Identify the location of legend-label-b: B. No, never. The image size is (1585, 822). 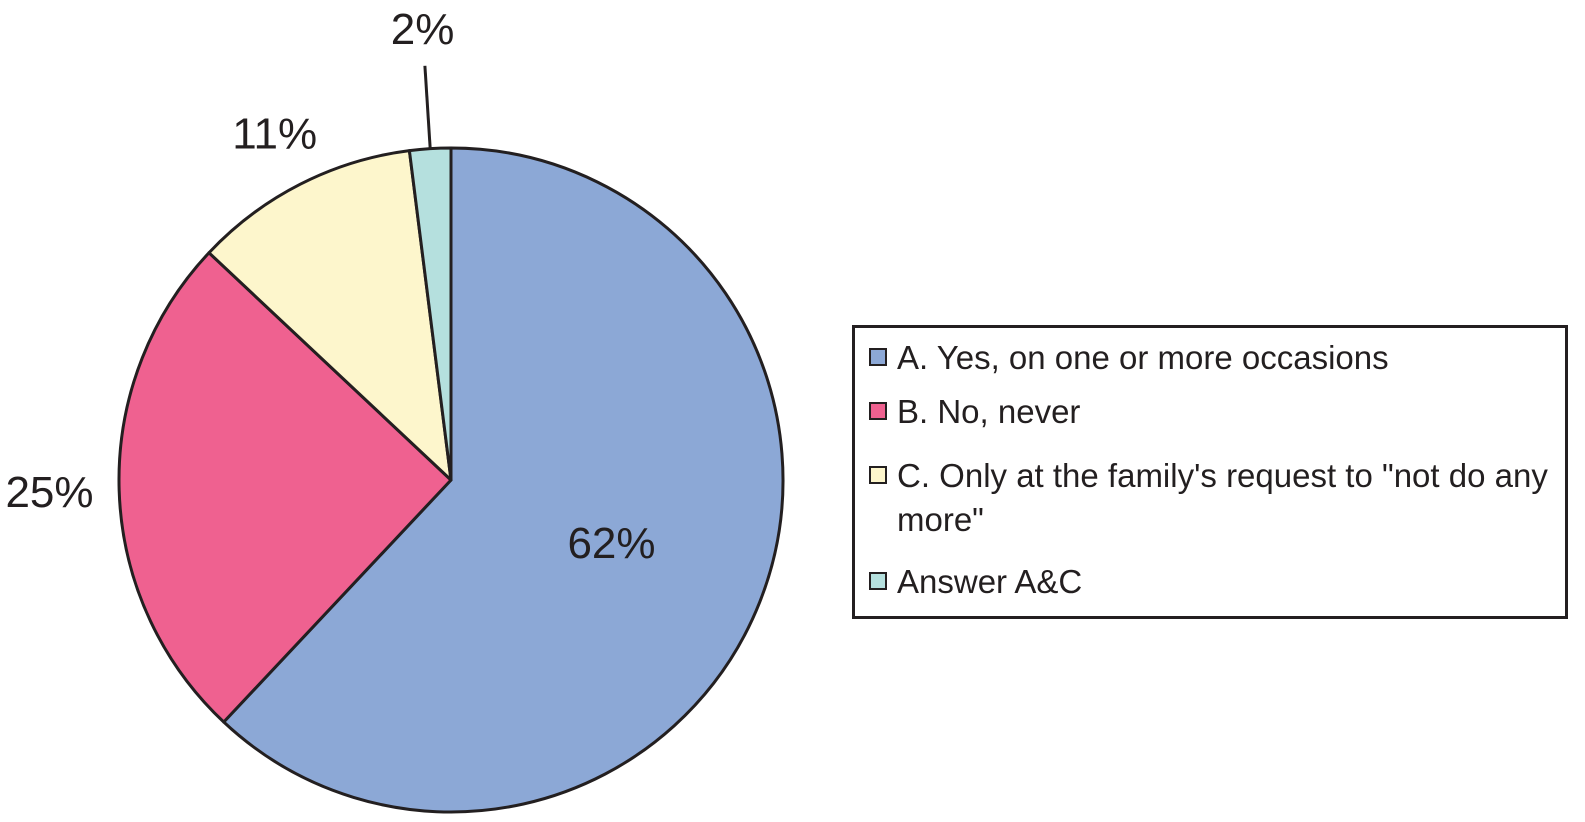
(989, 411).